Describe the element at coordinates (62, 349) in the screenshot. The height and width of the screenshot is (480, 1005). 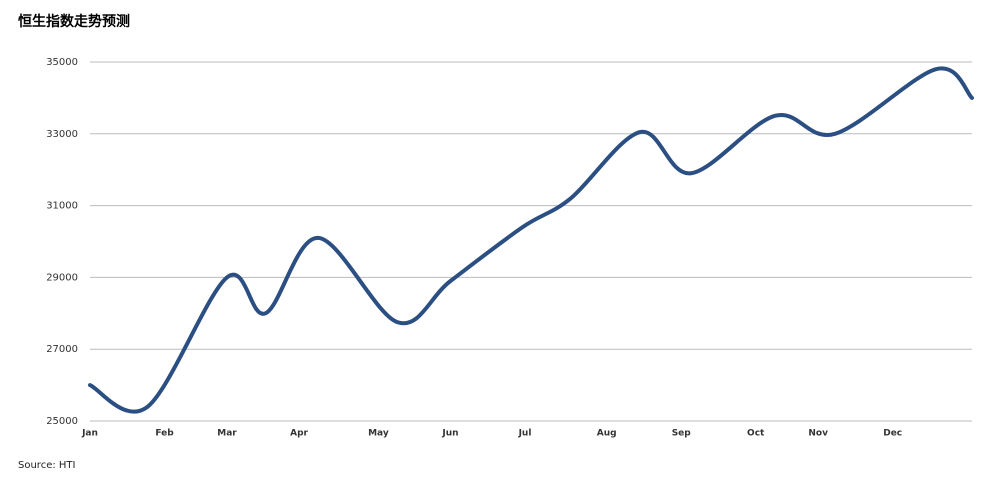
I see `y-tick-label: 27000` at that location.